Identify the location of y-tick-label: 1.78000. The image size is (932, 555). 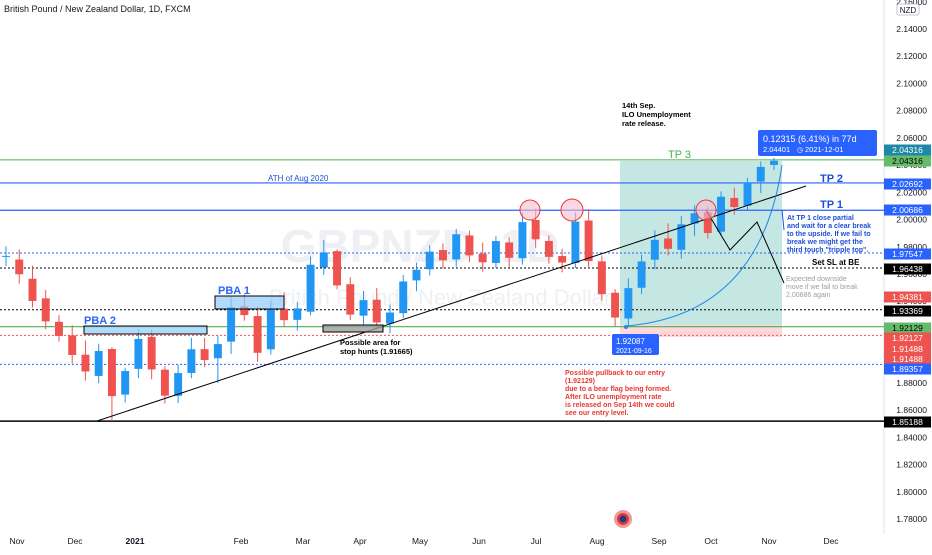
(911, 519).